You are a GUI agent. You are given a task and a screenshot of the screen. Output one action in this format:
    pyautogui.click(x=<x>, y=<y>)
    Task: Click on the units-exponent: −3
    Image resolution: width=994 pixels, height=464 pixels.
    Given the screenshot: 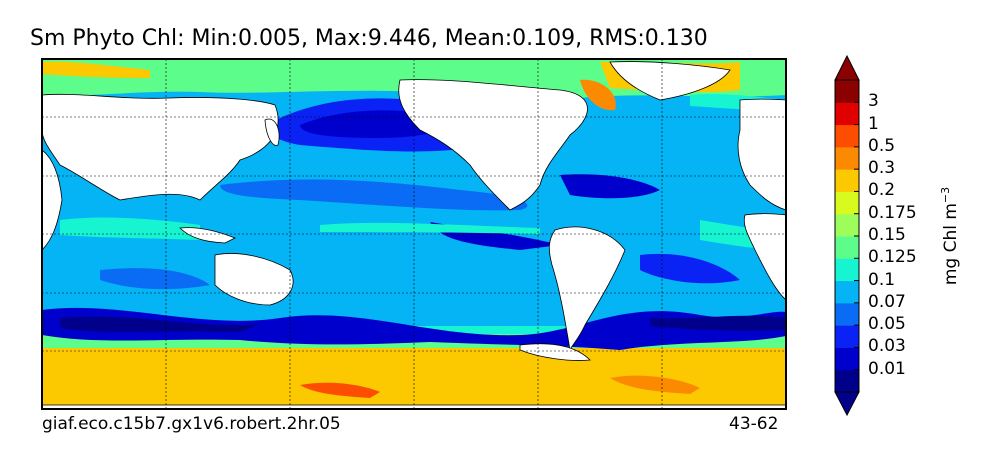 What is the action you would take?
    pyautogui.click(x=946, y=195)
    